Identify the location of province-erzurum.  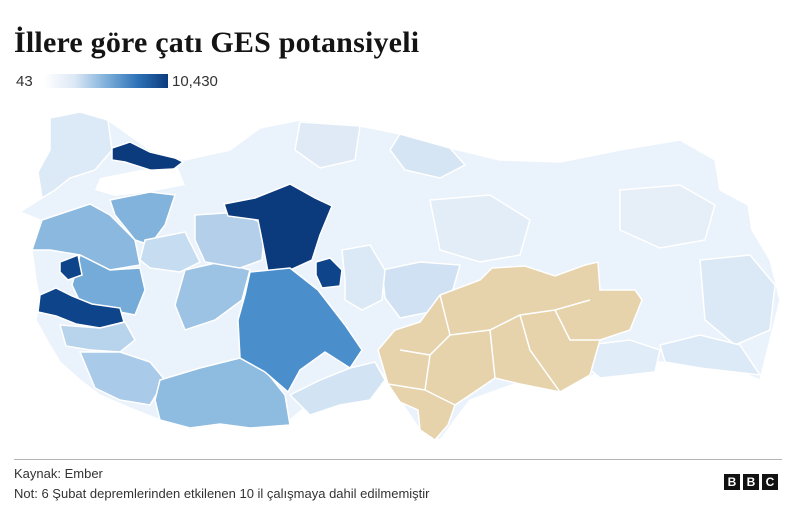
(667, 216).